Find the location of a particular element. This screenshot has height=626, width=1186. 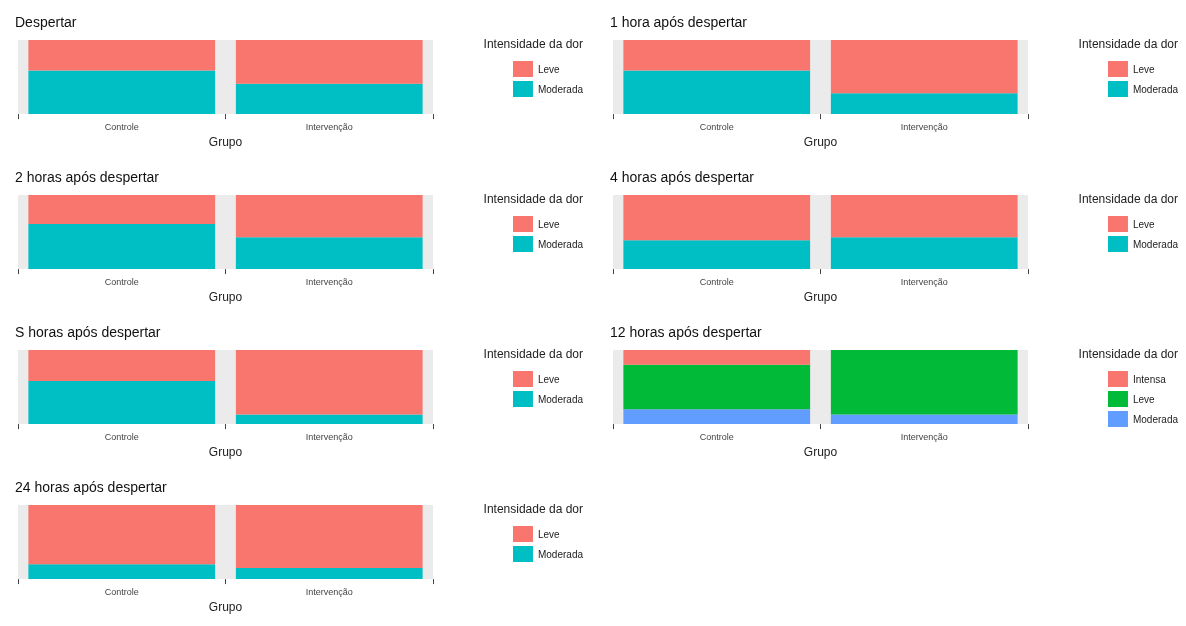

chart-title: 2 horas após despertar is located at coordinates (87, 177).